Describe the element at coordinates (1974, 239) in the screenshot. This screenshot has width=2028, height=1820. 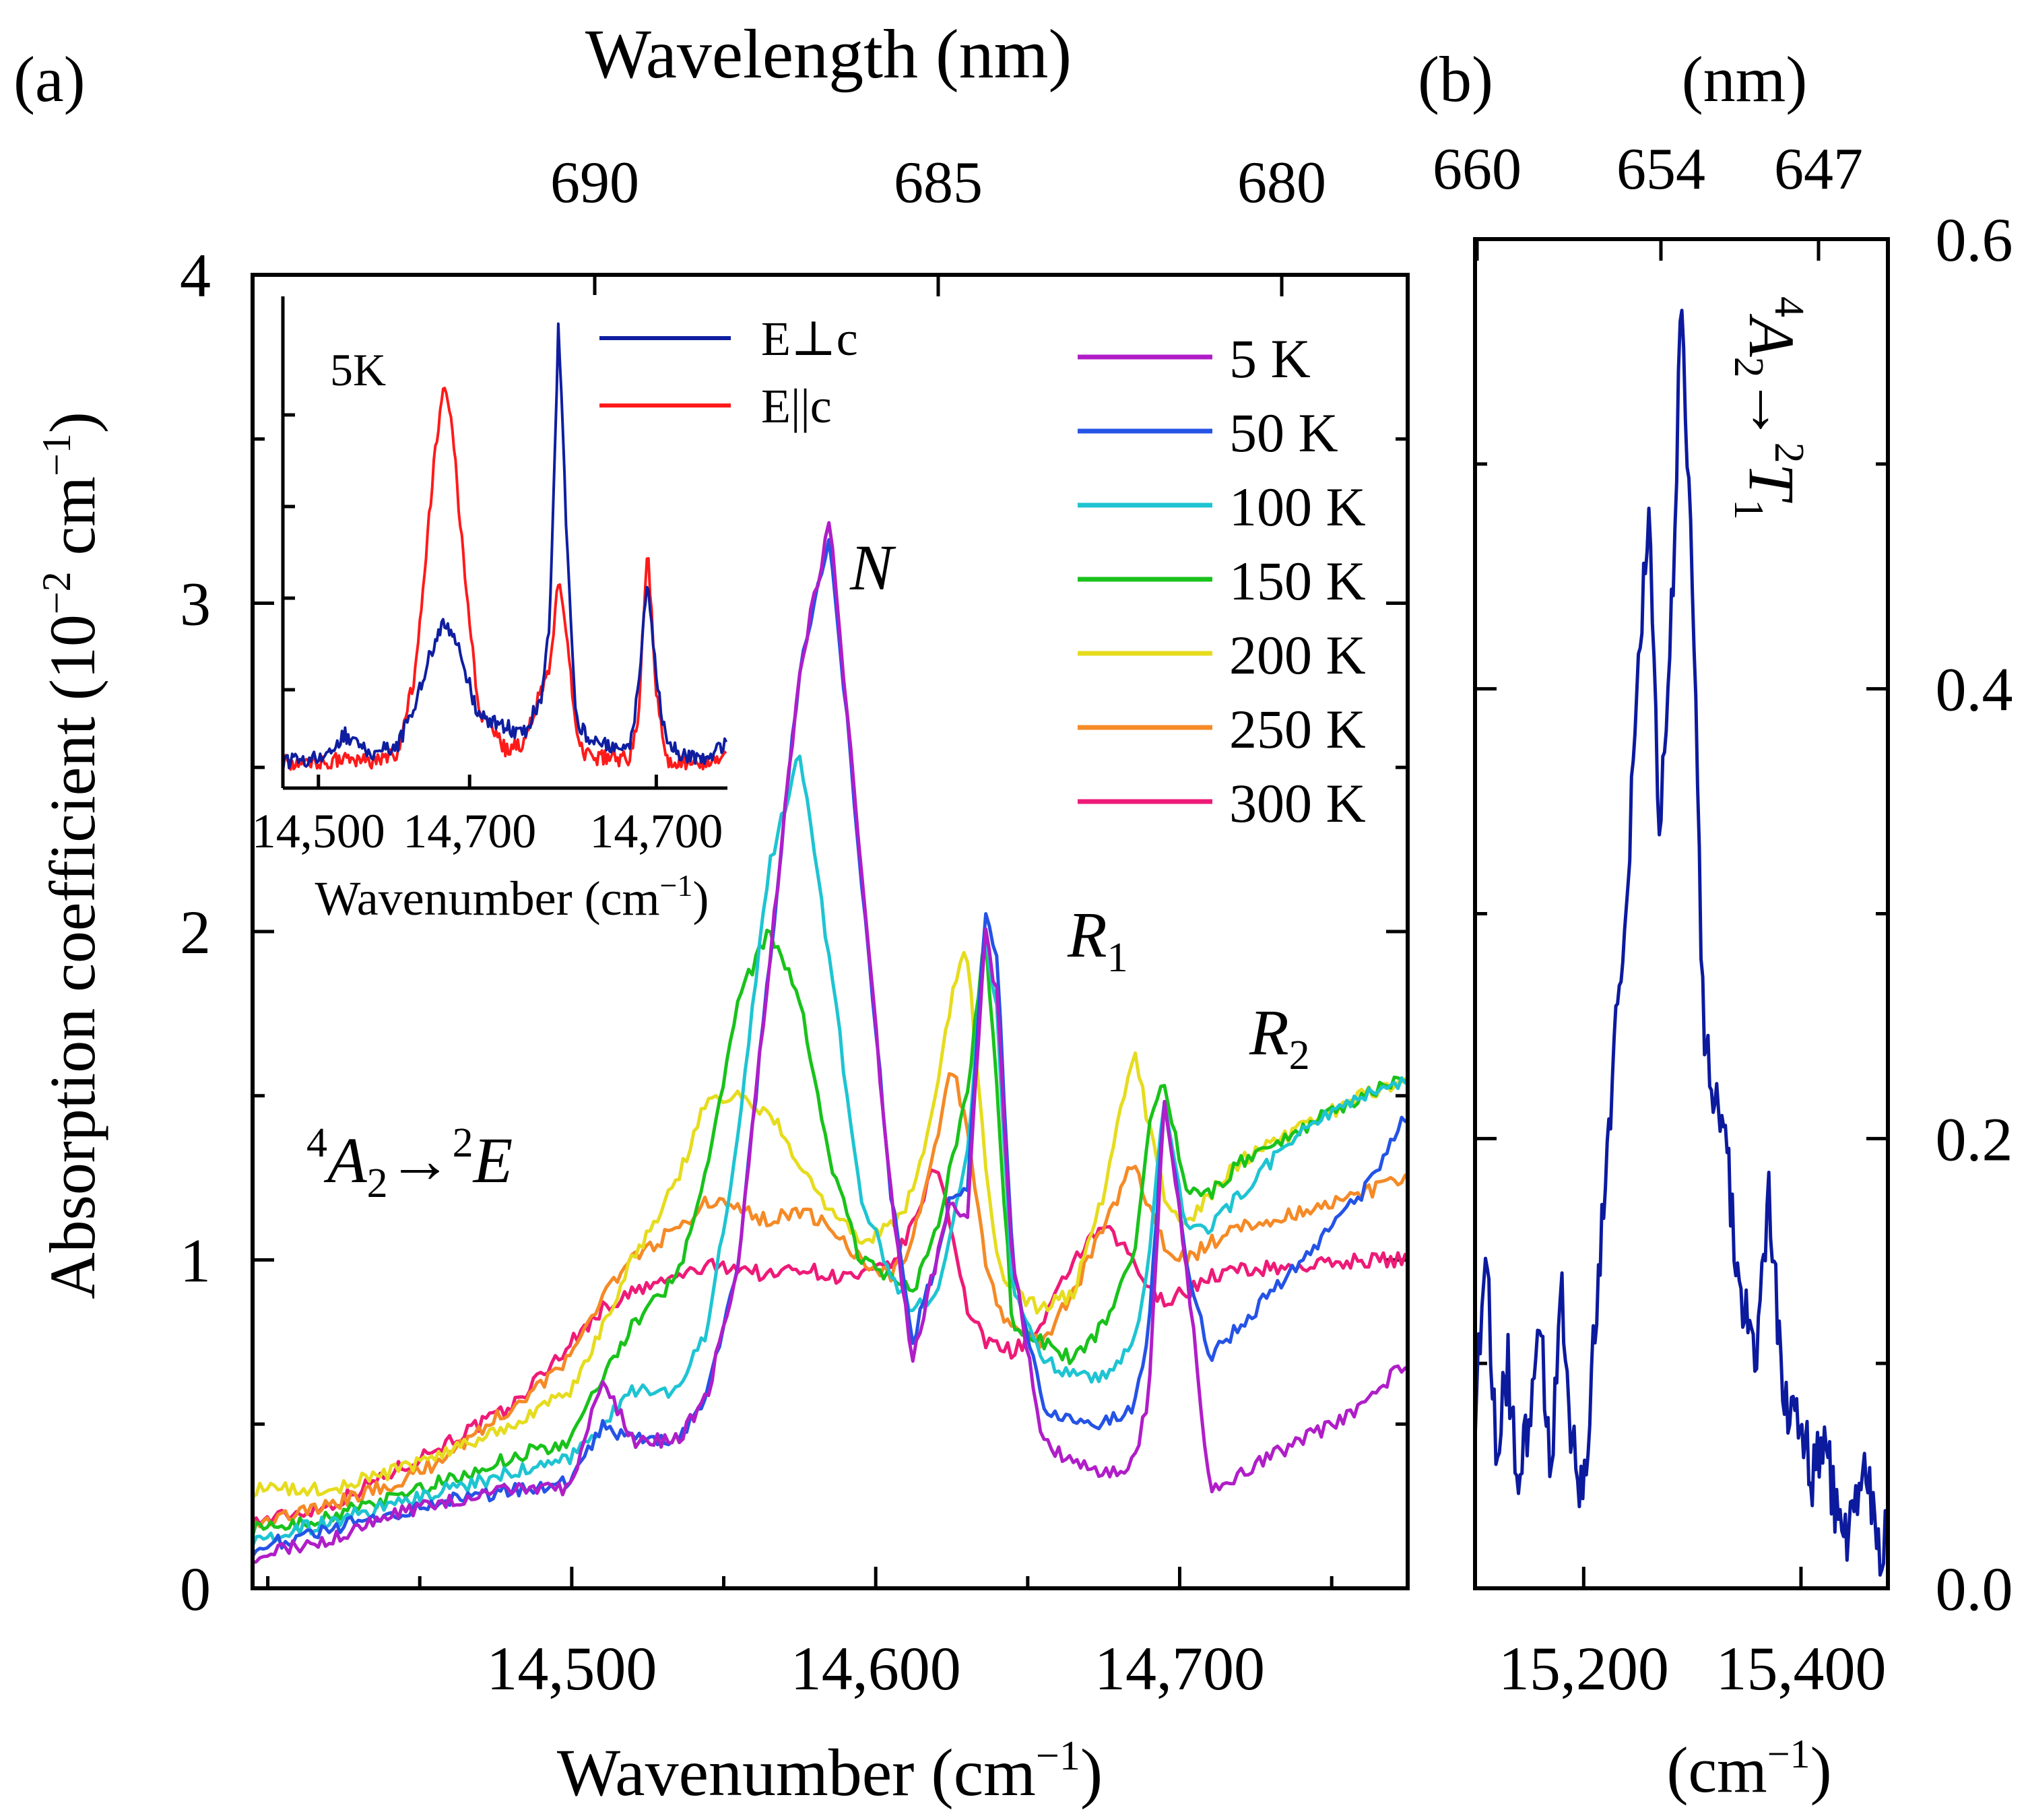
I see `b-y-tick-label-0.6: 0.6` at that location.